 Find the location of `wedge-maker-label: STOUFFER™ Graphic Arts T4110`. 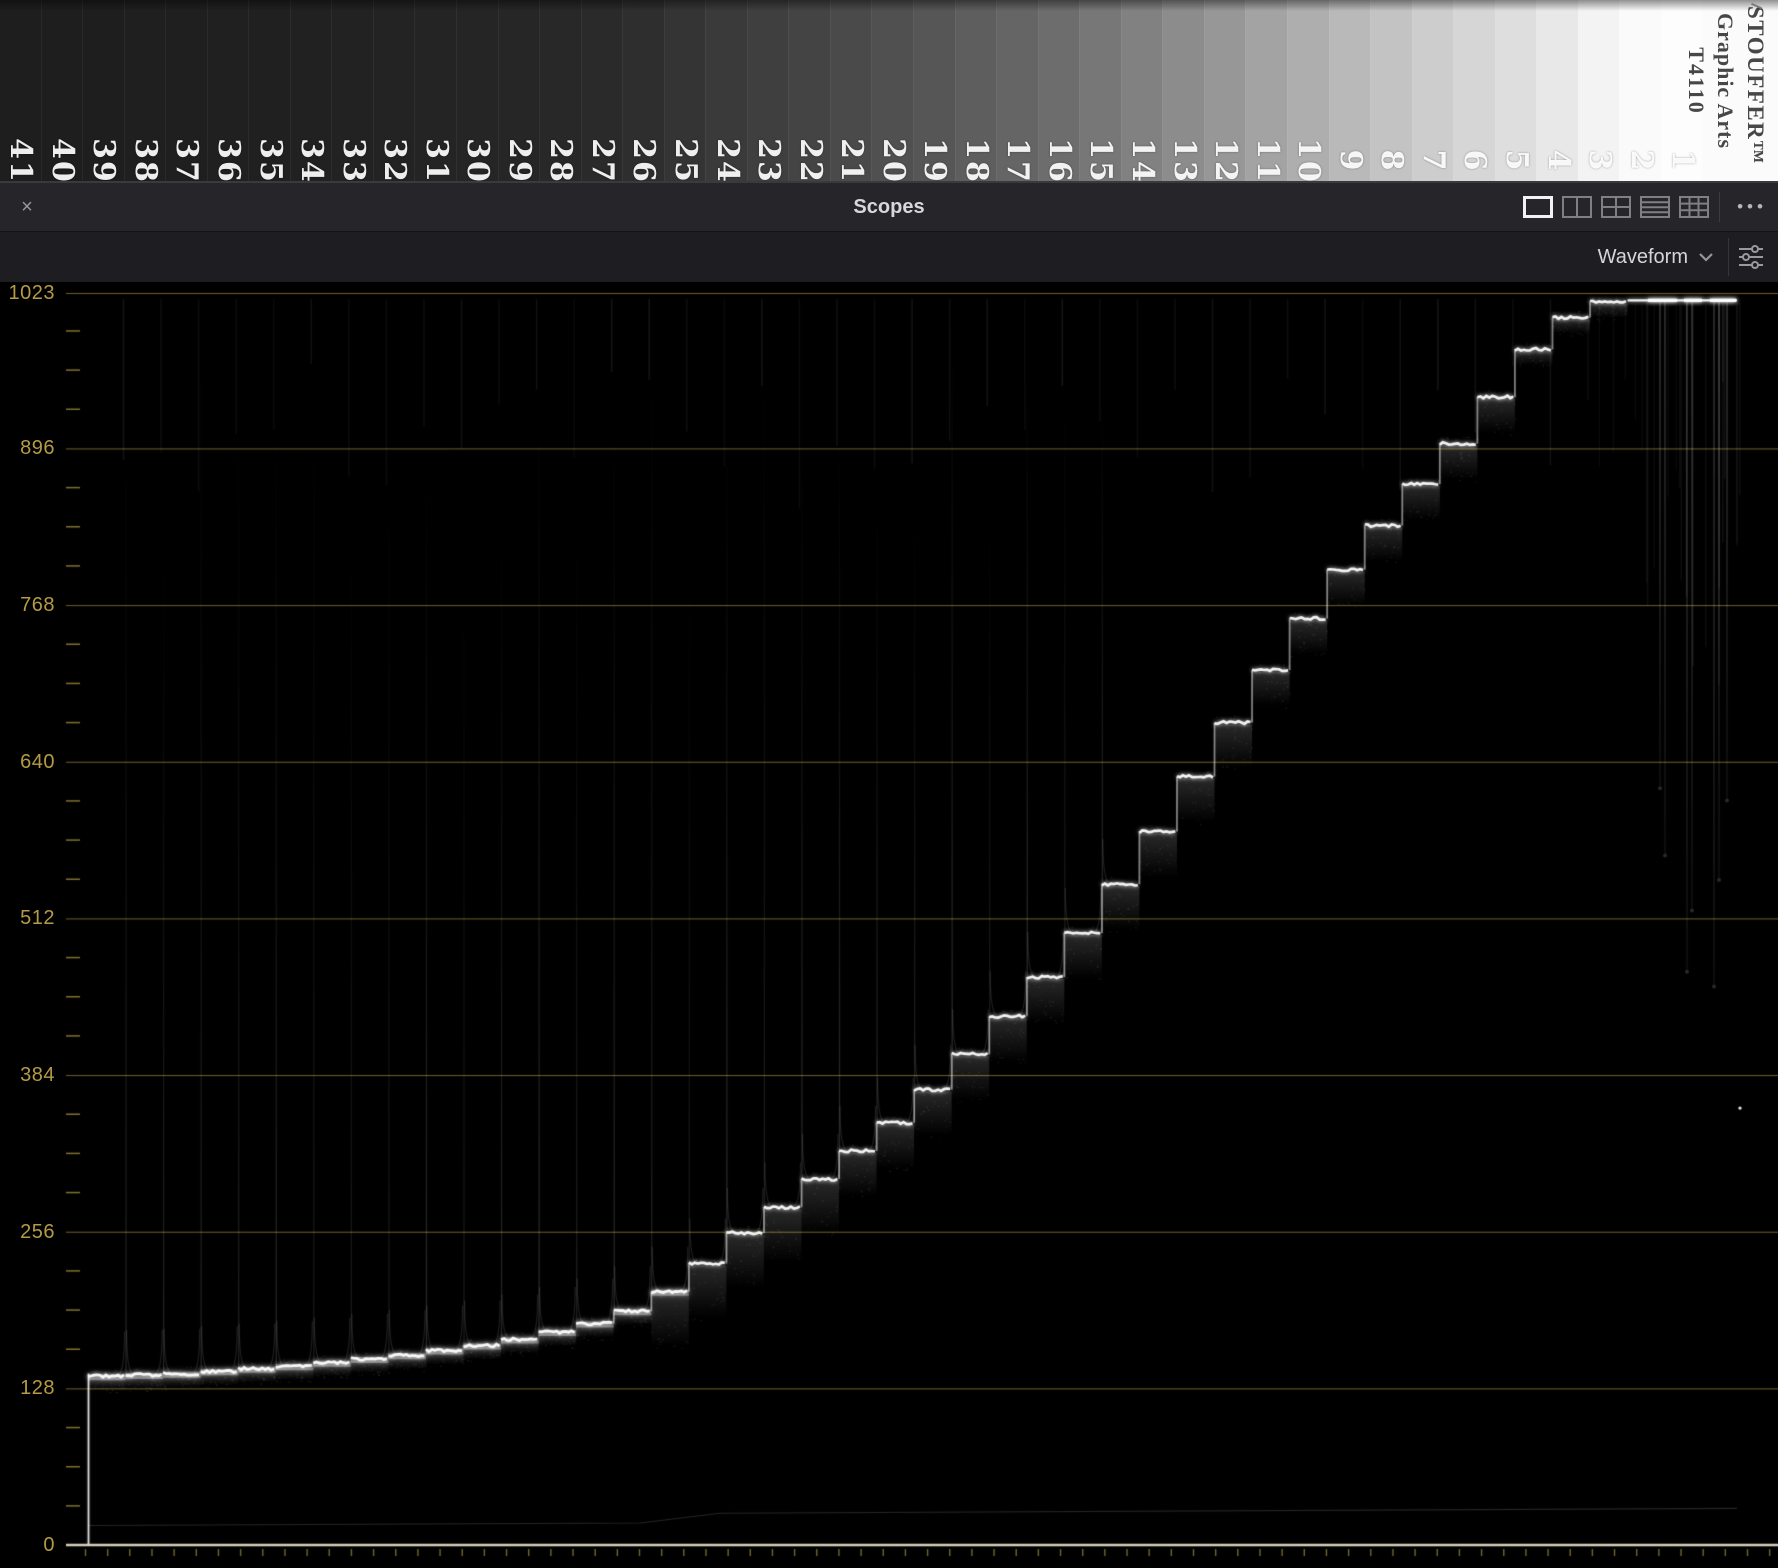

wedge-maker-label: STOUFFER™ Graphic Arts T4110 is located at coordinates (1726, 85).